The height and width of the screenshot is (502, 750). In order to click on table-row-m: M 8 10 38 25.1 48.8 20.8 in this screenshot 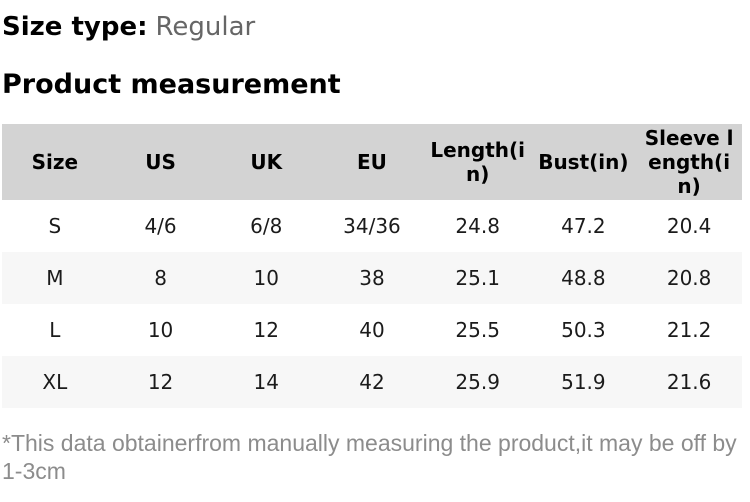, I will do `click(372, 278)`.